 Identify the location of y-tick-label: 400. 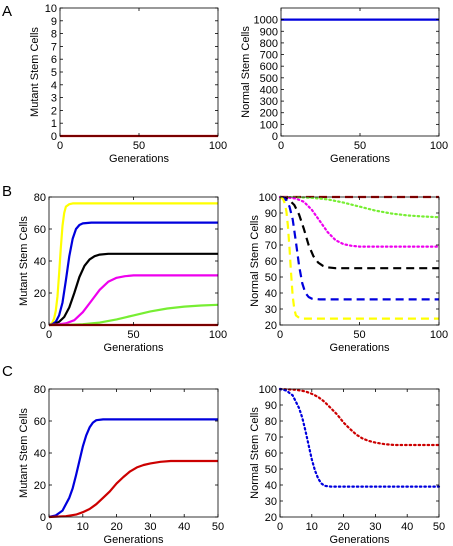
(269, 90).